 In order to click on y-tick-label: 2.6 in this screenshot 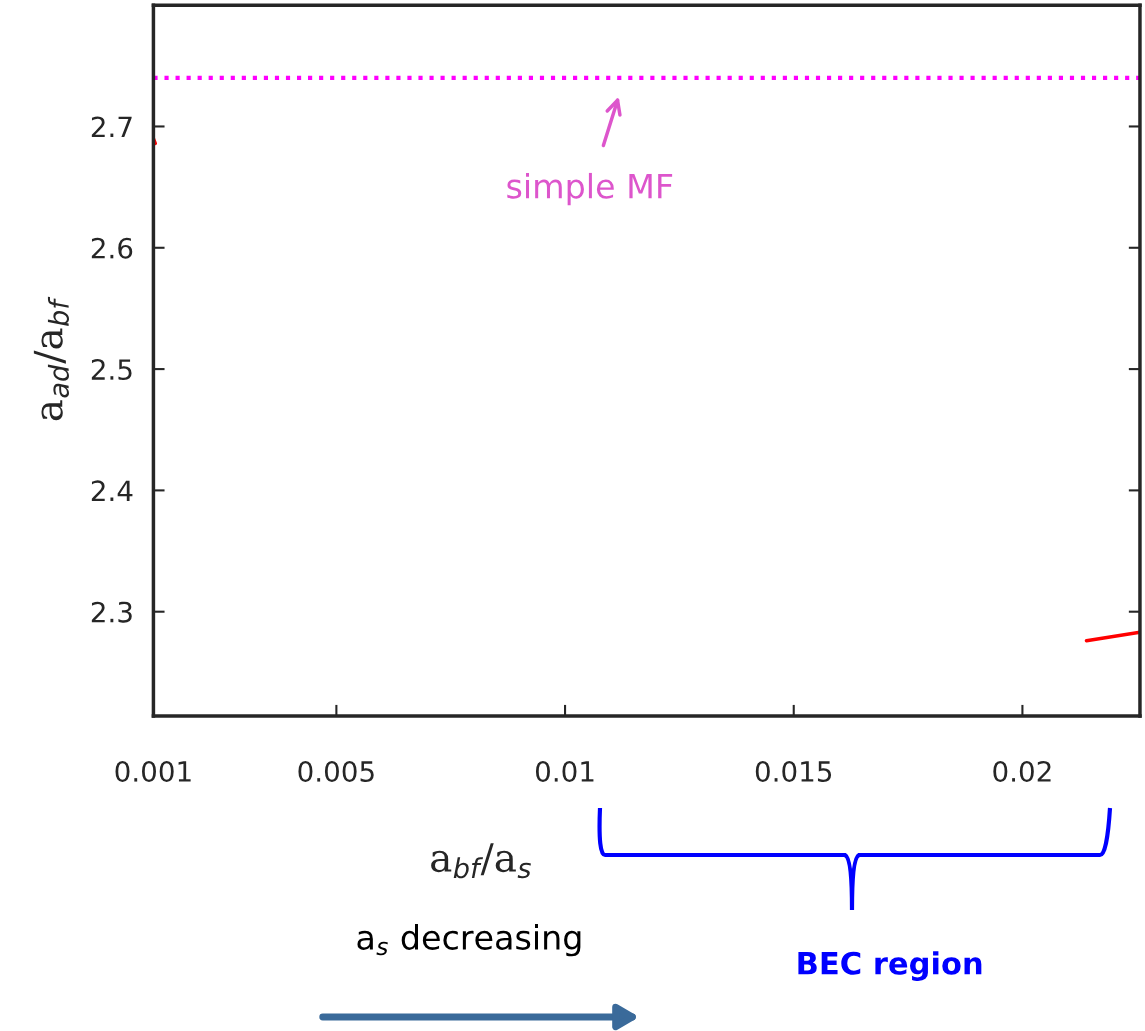, I will do `click(112, 248)`.